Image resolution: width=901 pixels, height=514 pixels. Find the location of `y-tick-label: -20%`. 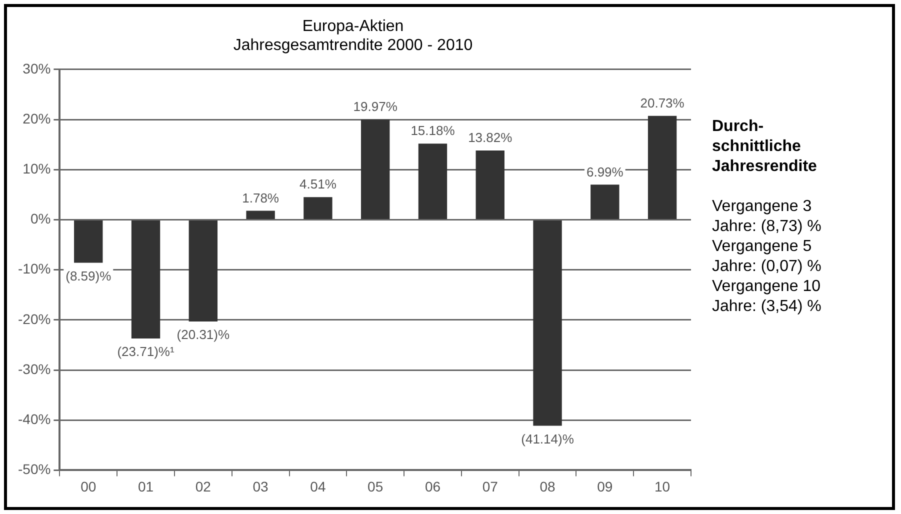

y-tick-label: -20% is located at coordinates (34, 318).